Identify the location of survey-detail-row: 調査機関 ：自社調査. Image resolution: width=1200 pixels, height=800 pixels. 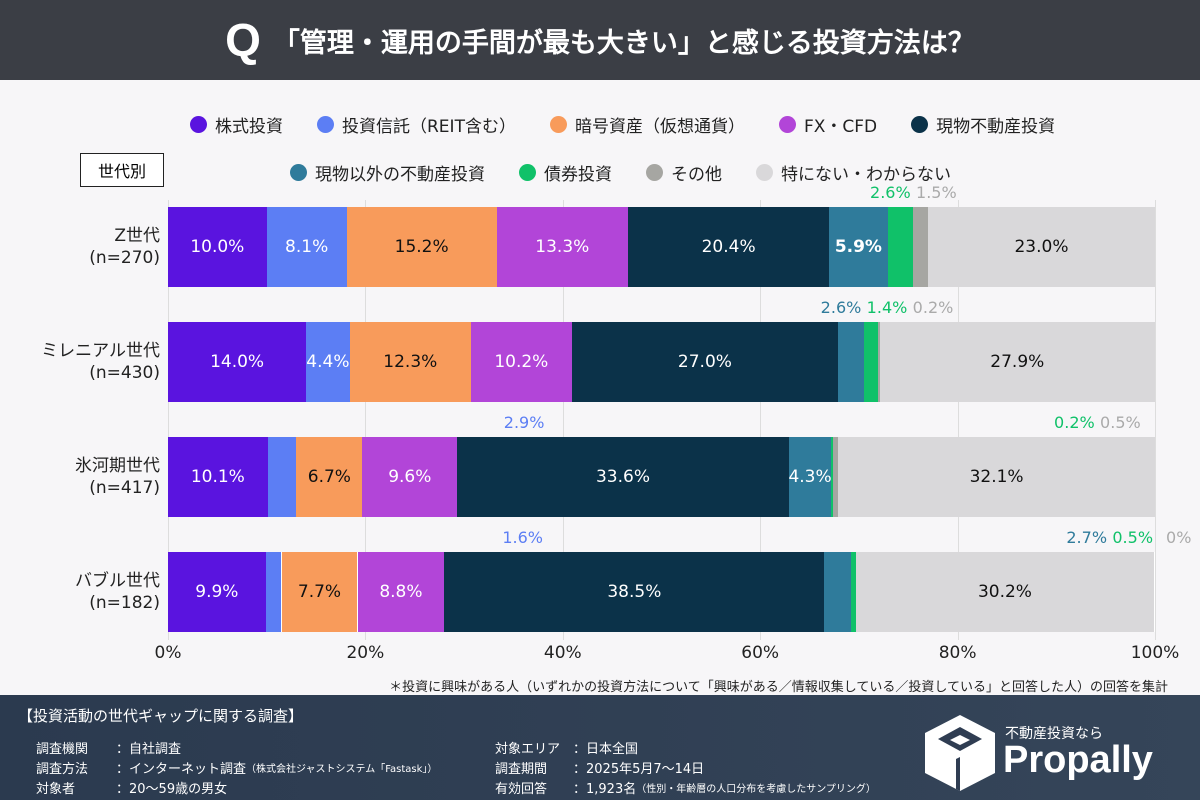
(108, 747).